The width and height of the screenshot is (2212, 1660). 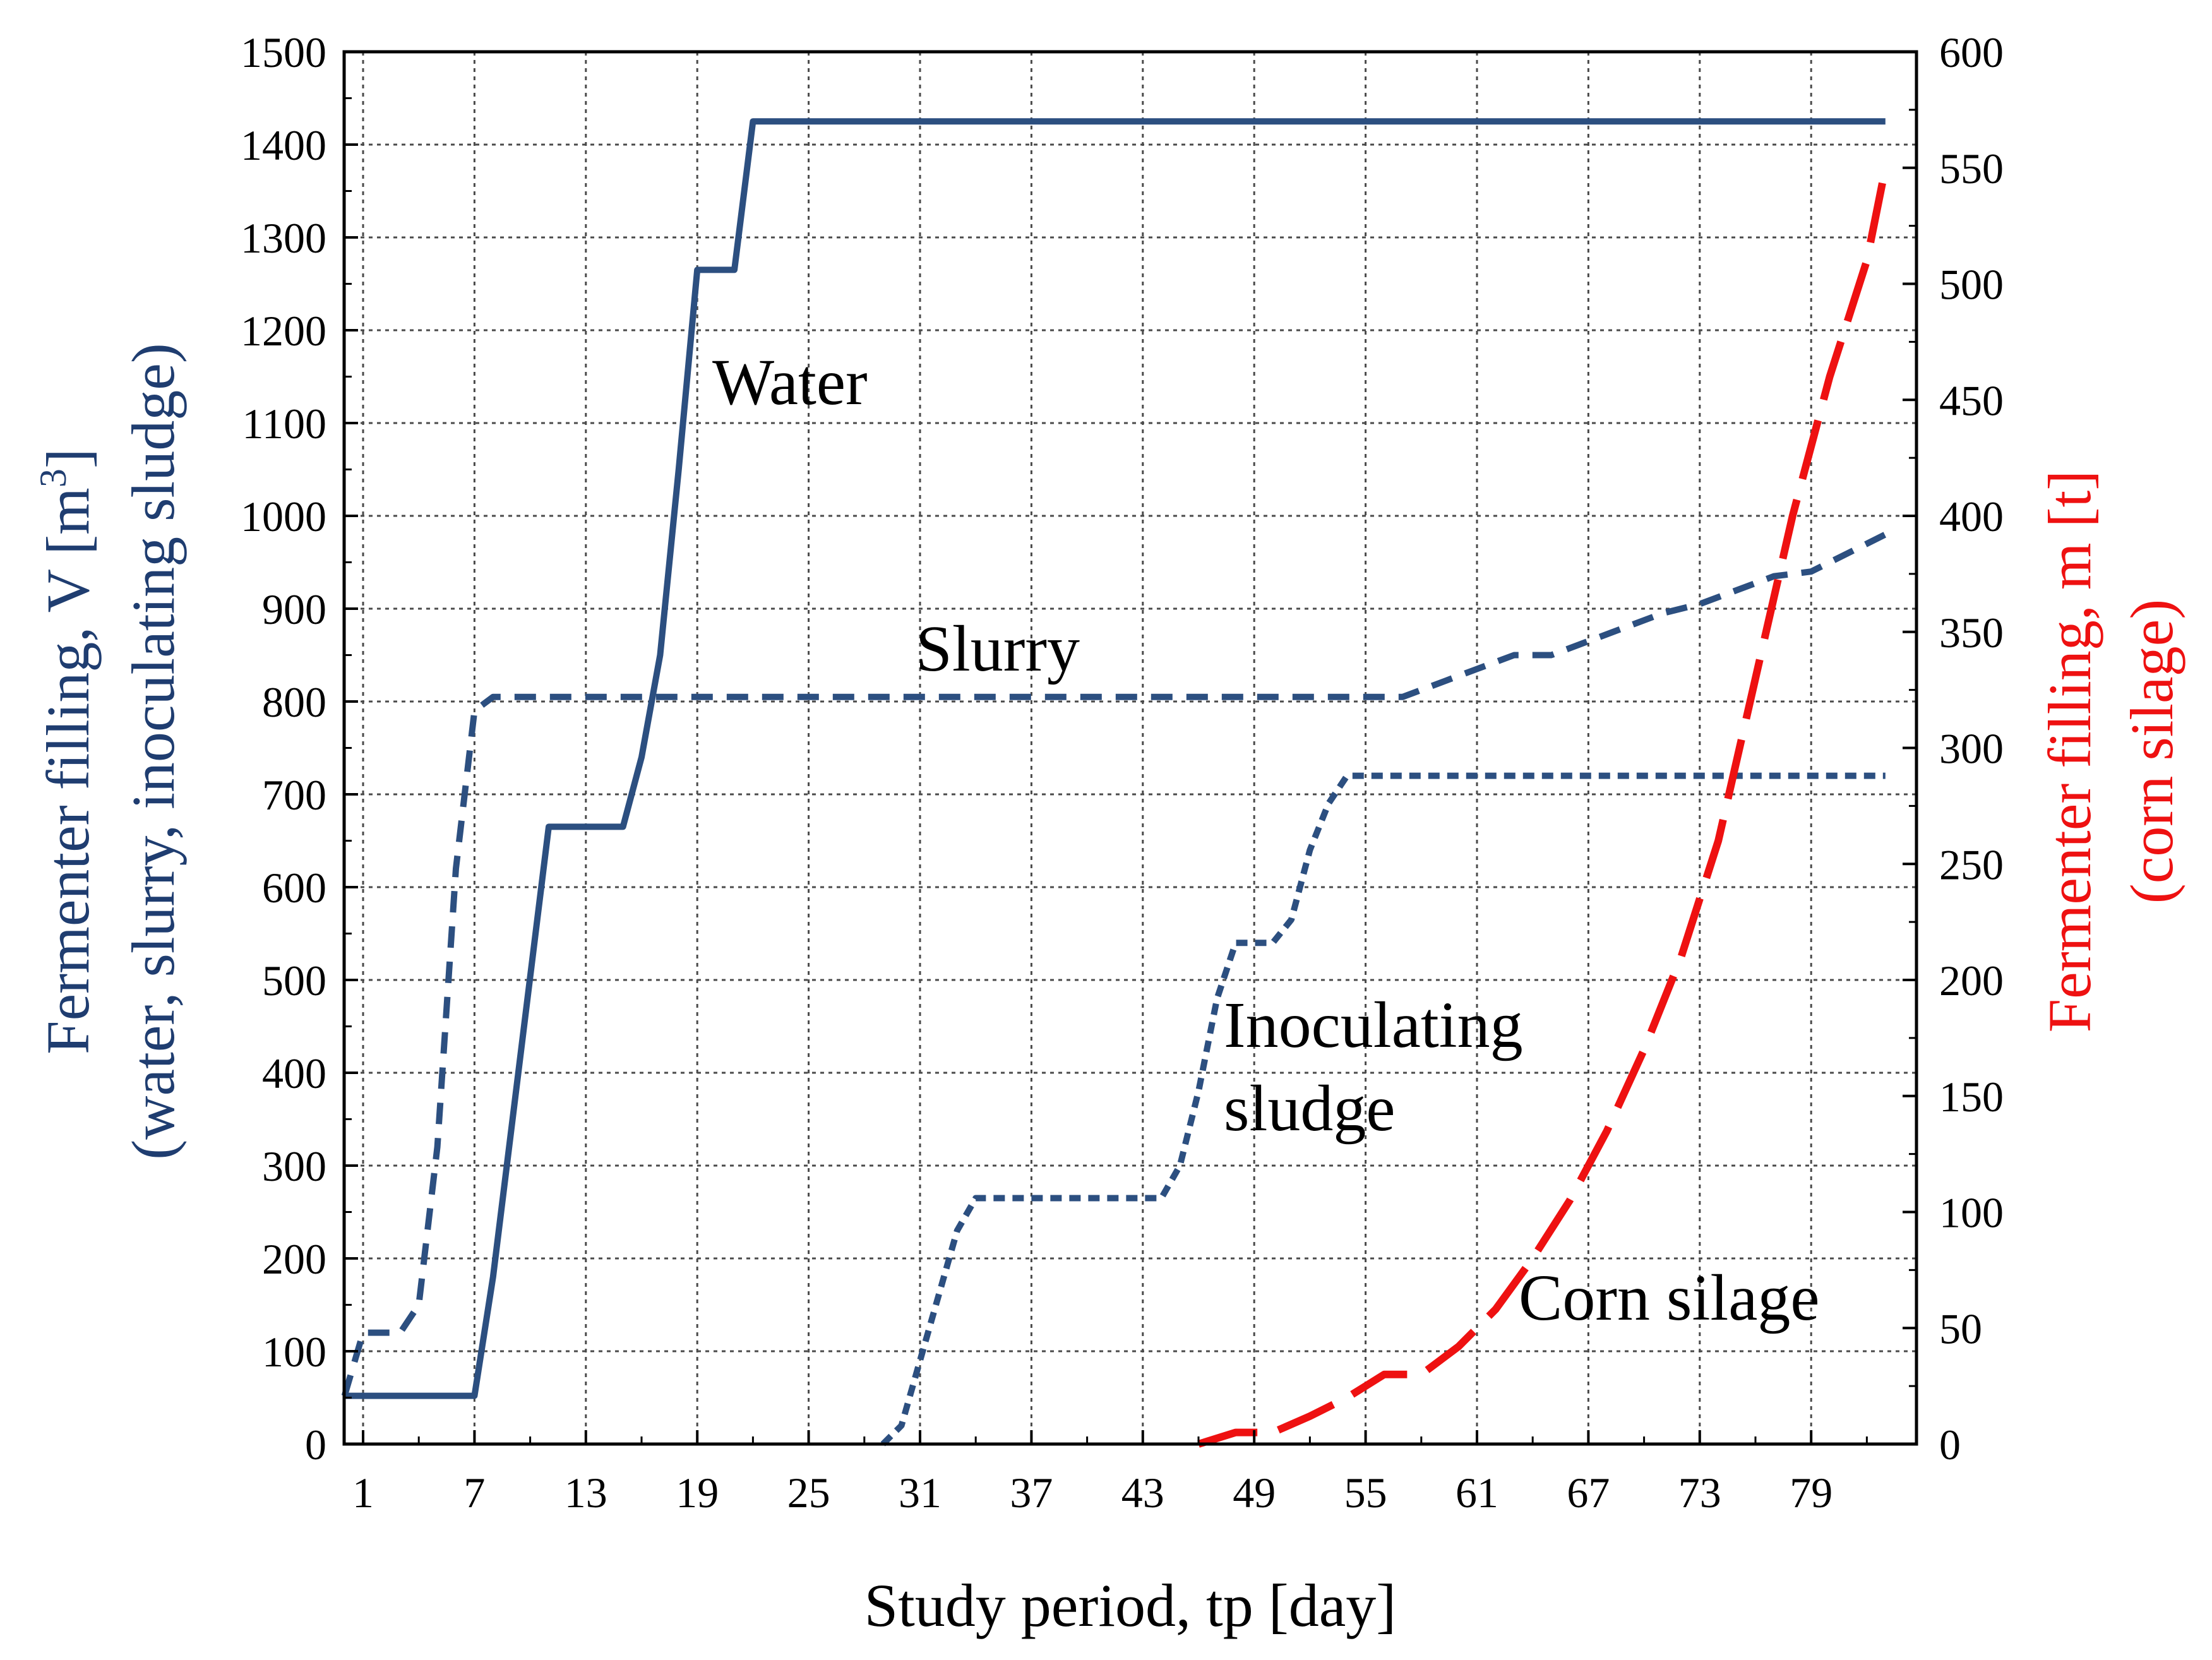 I want to click on y-right-tick-label: 150, so click(x=1971, y=1097).